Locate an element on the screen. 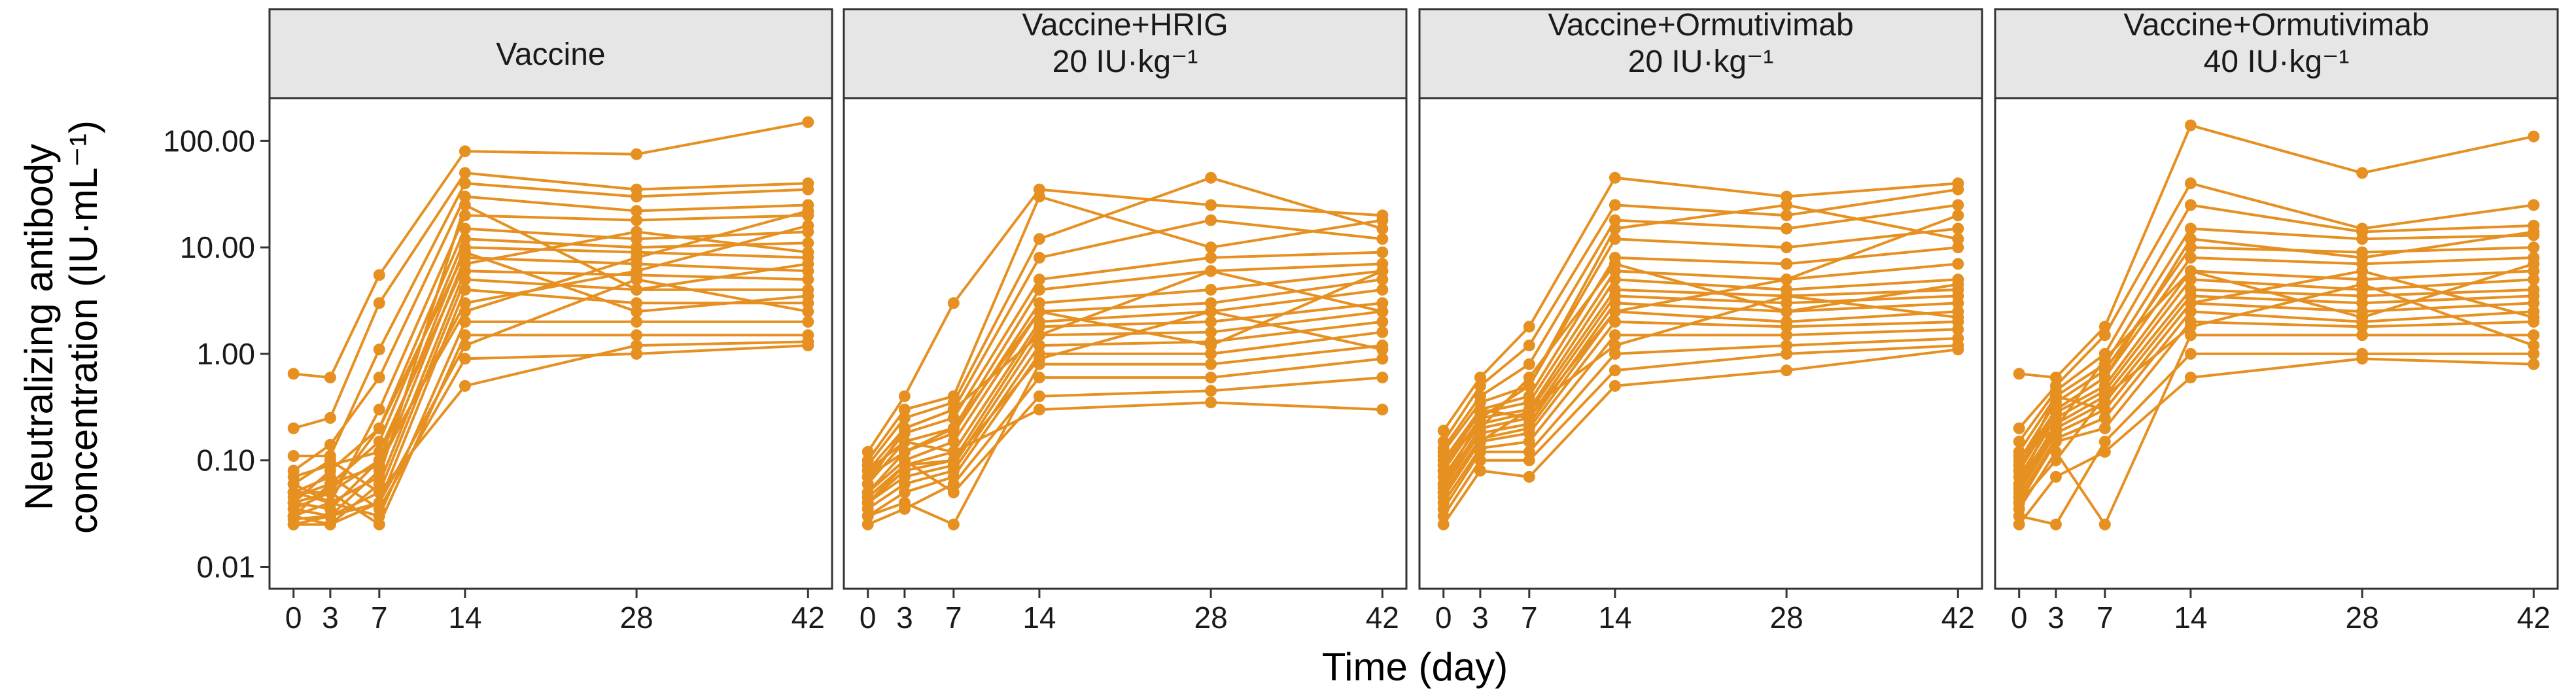  y-axis-title-line-2: concentration (IU·mL⁻¹) is located at coordinates (83, 327).